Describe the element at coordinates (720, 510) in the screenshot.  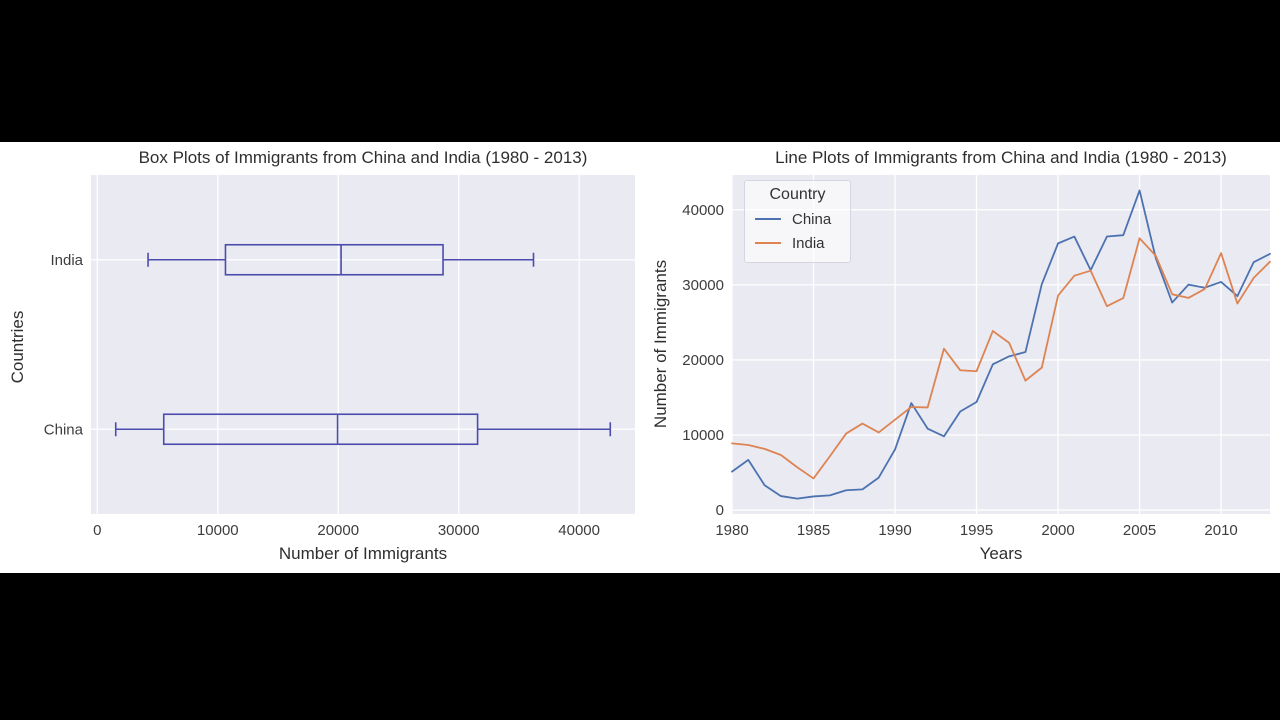
I see `y-tick-label: 0` at that location.